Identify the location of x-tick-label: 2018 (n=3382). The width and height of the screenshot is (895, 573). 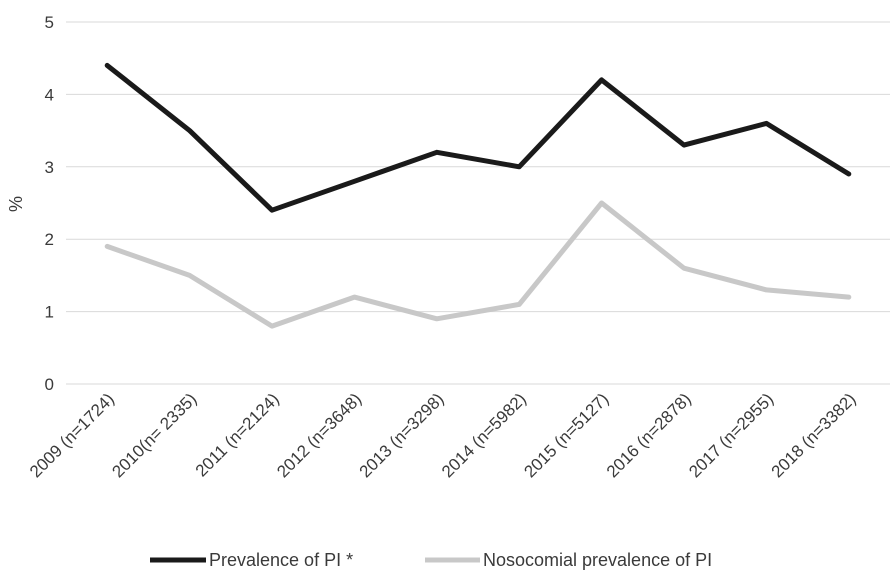
(814, 435).